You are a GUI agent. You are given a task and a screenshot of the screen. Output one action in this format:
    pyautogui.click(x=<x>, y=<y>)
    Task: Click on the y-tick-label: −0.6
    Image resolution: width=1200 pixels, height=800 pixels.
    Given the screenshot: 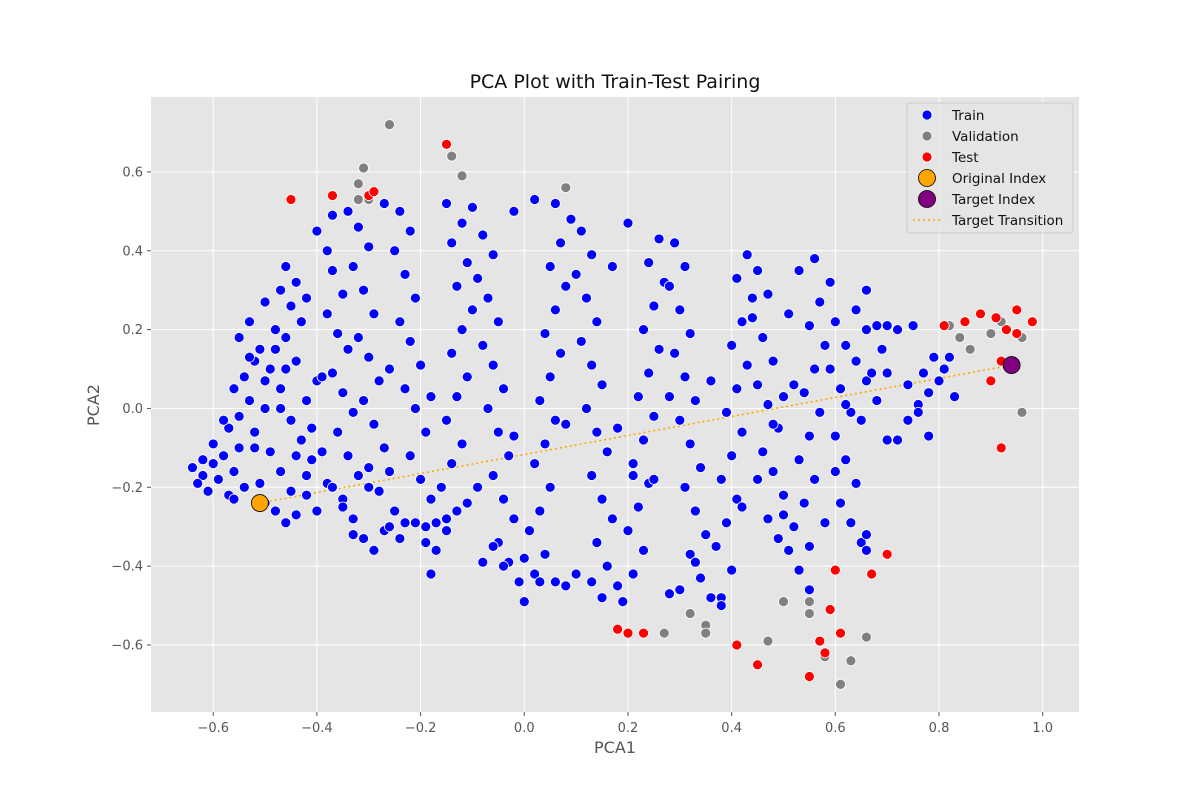 What is the action you would take?
    pyautogui.click(x=127, y=645)
    